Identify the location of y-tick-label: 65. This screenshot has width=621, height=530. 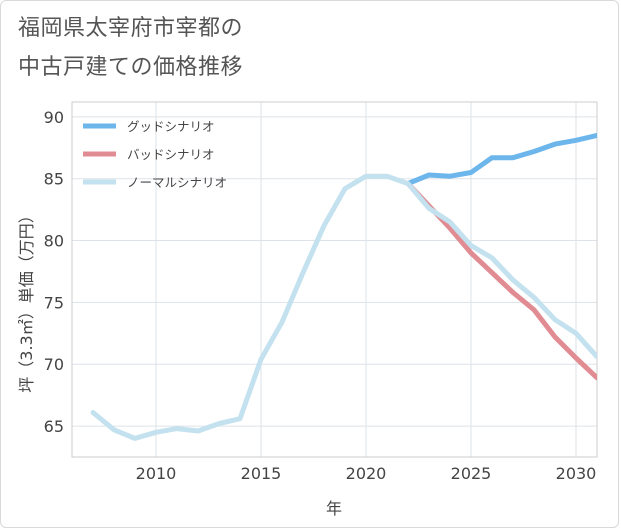
(54, 426).